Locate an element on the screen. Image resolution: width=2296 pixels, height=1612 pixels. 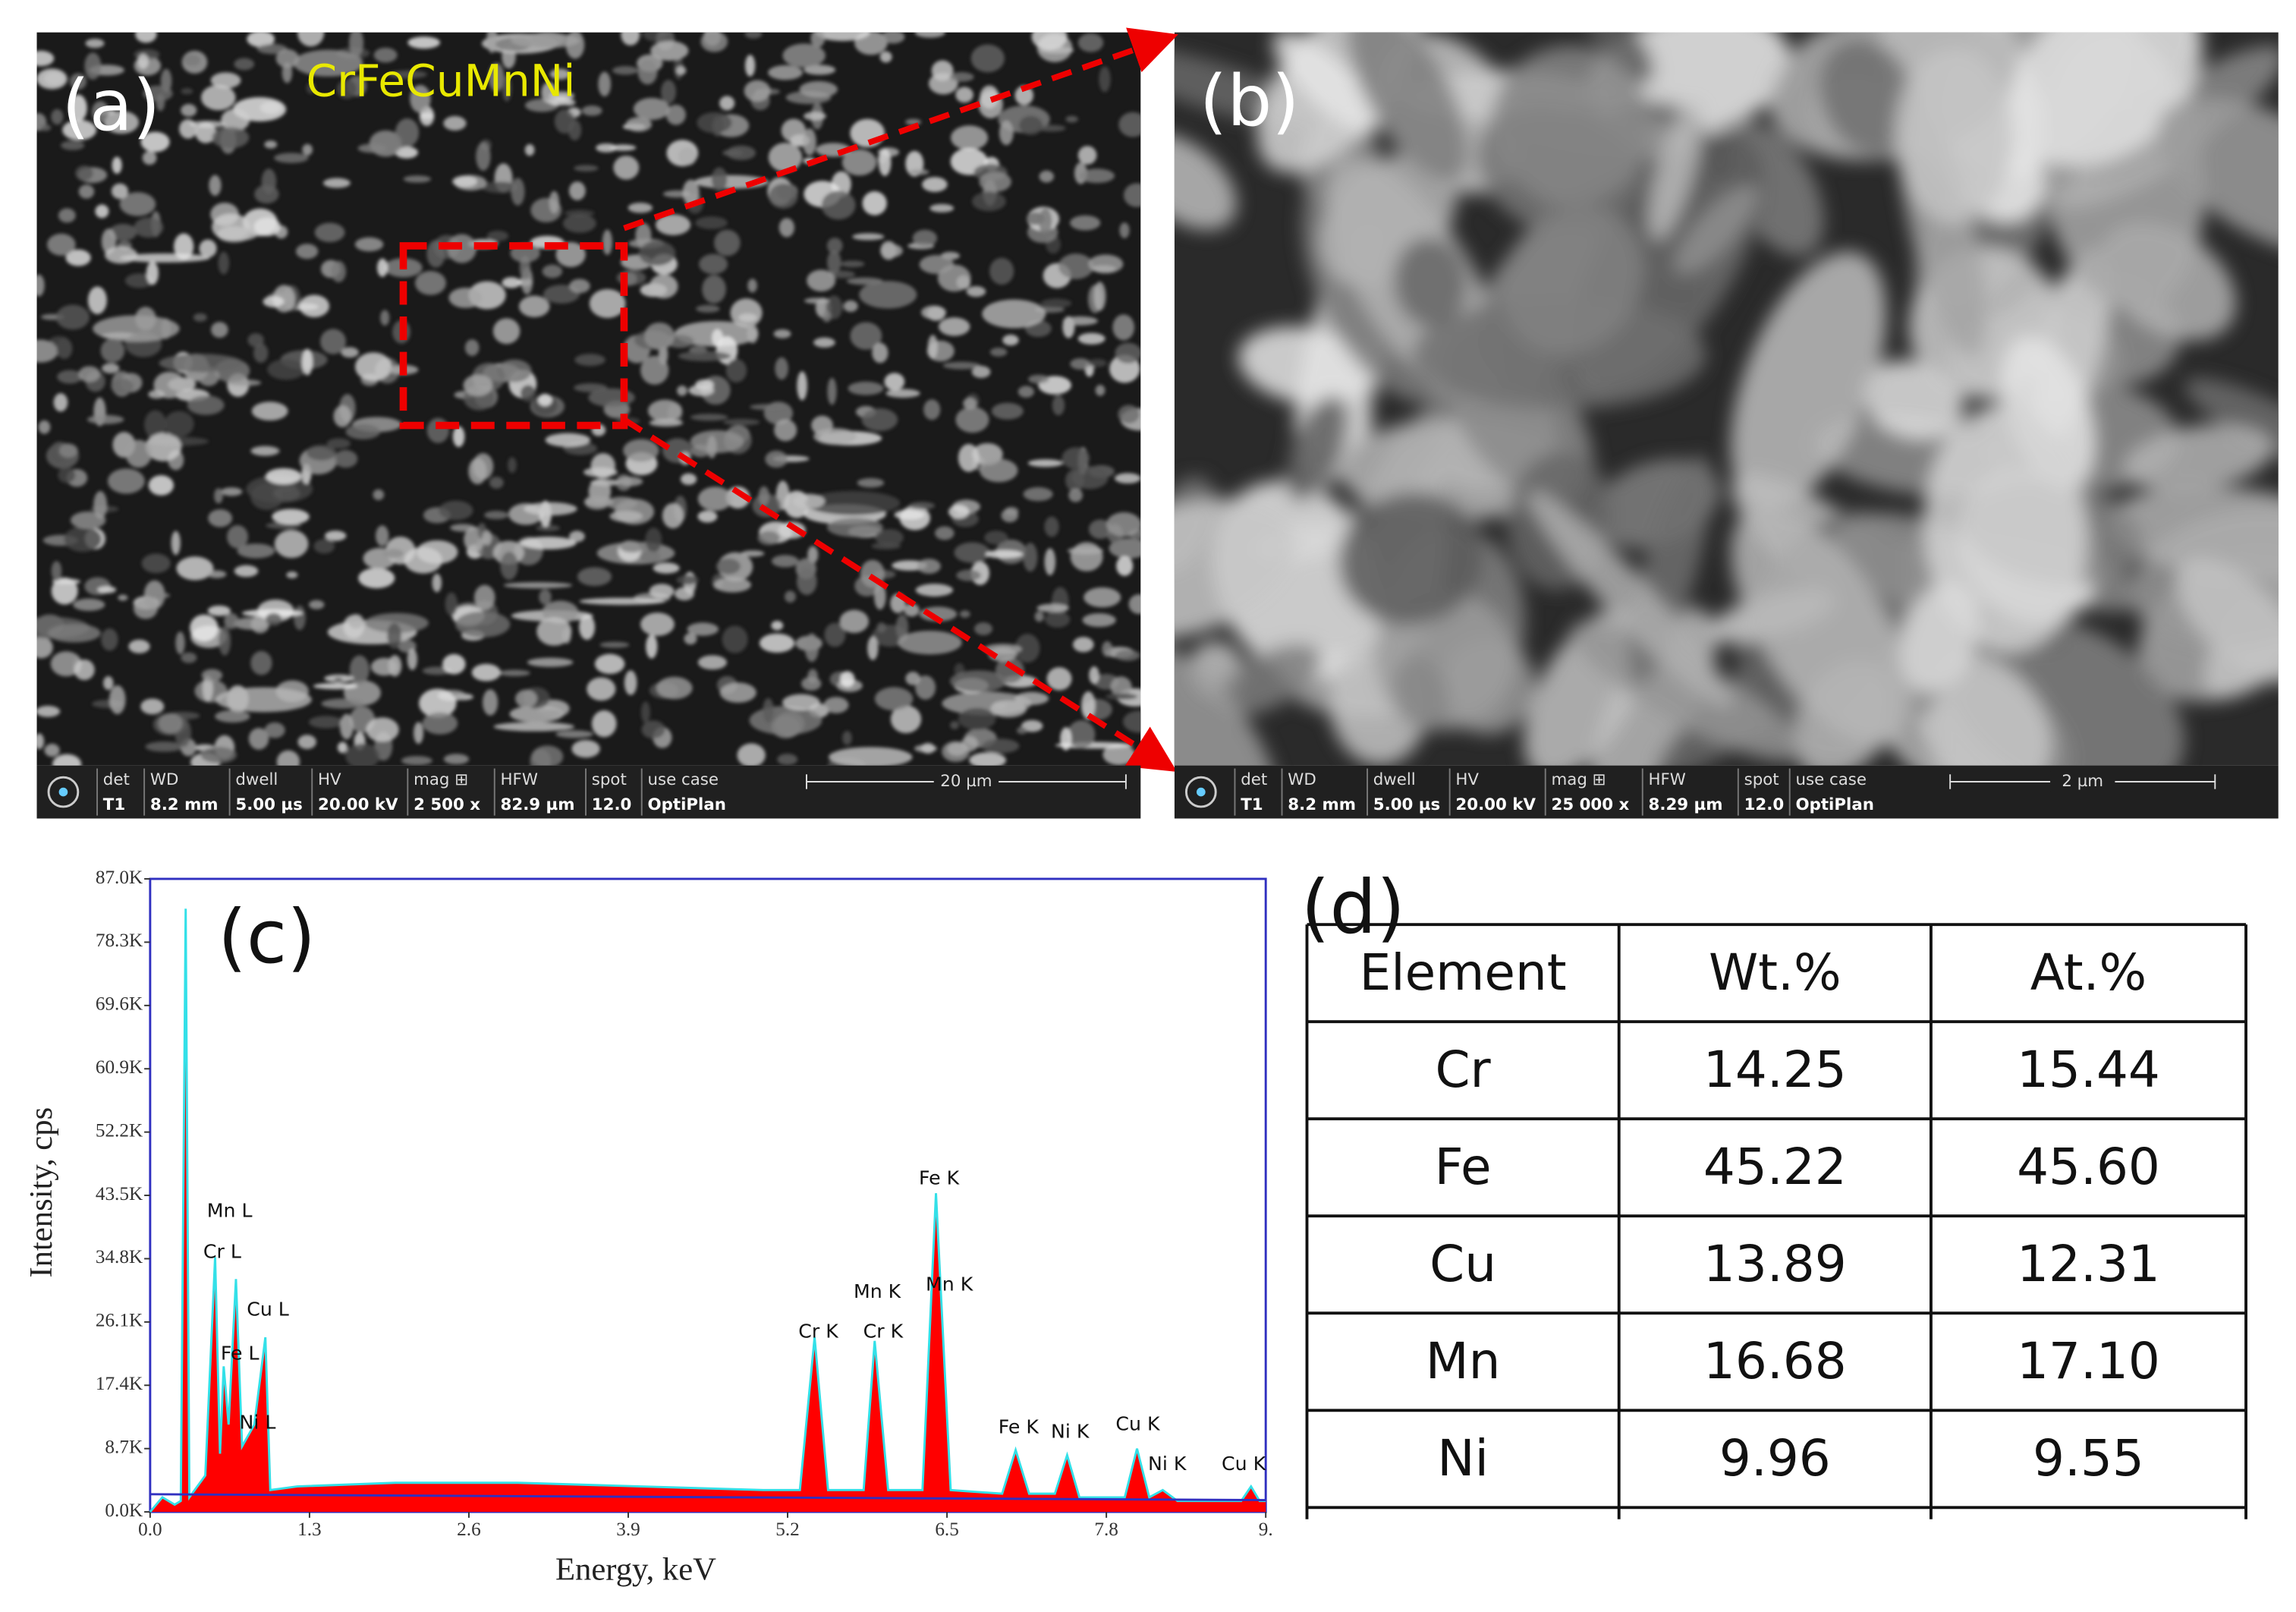
peak-label: Fe L is located at coordinates (240, 1354).